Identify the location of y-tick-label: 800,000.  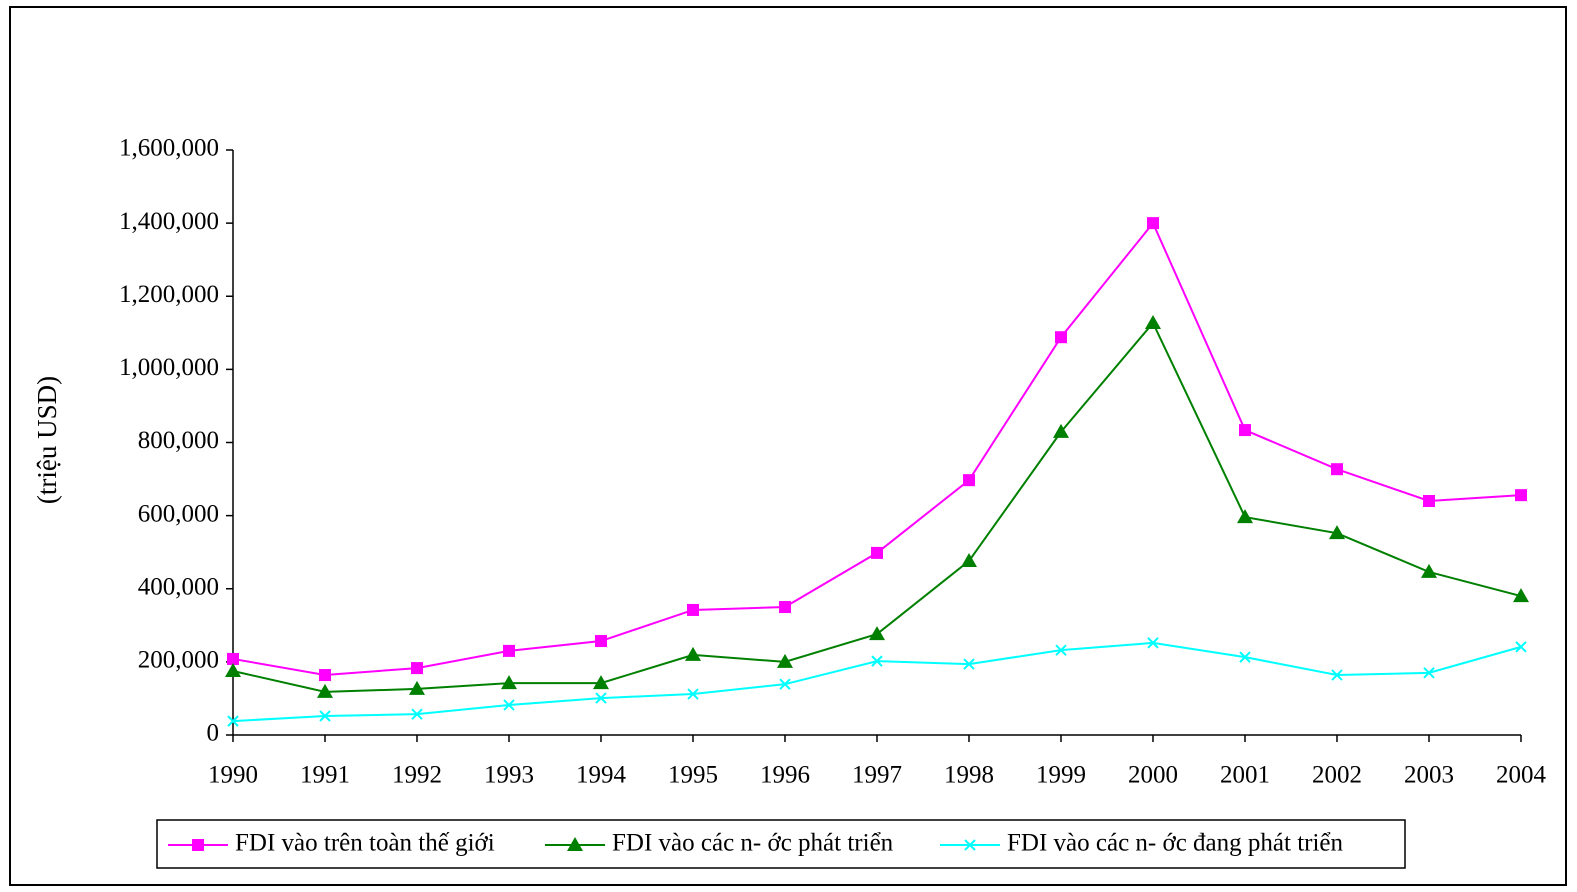
(178, 440).